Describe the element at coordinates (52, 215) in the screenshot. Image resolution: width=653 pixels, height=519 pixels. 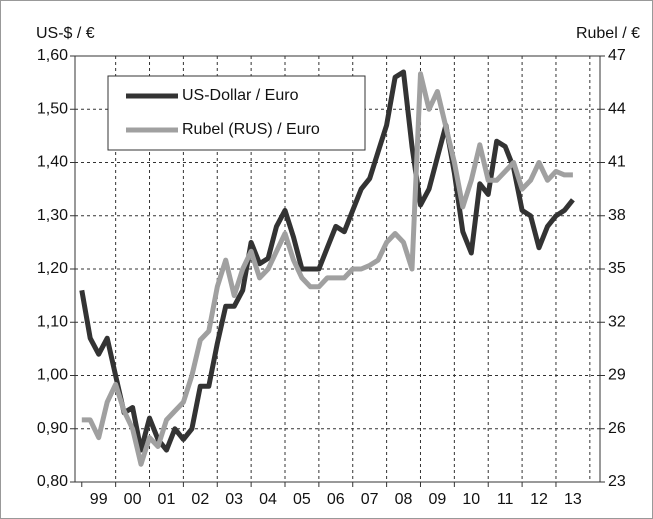
I see `y-tick-label: 1,30` at that location.